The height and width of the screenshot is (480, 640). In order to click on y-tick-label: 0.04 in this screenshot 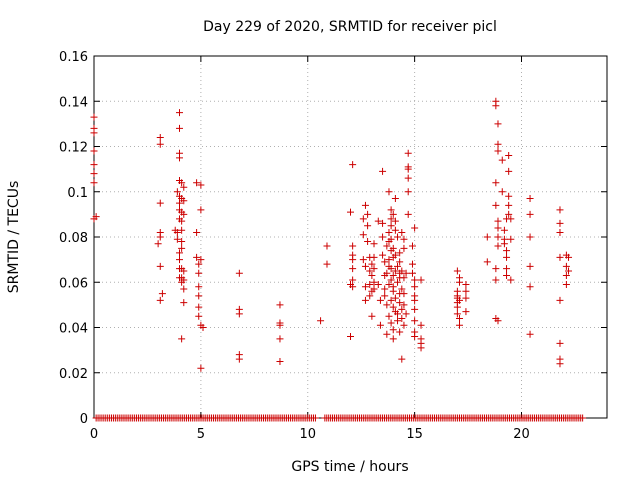, I will do `click(73, 329)`.